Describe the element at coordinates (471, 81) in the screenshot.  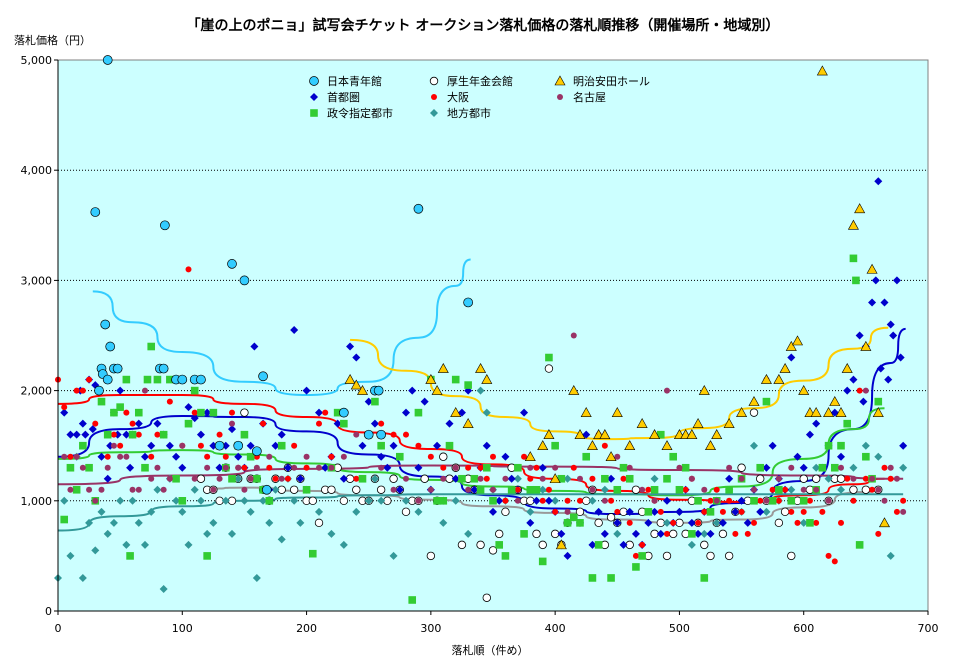
I see `legend-item: 厚生年金会館` at that location.